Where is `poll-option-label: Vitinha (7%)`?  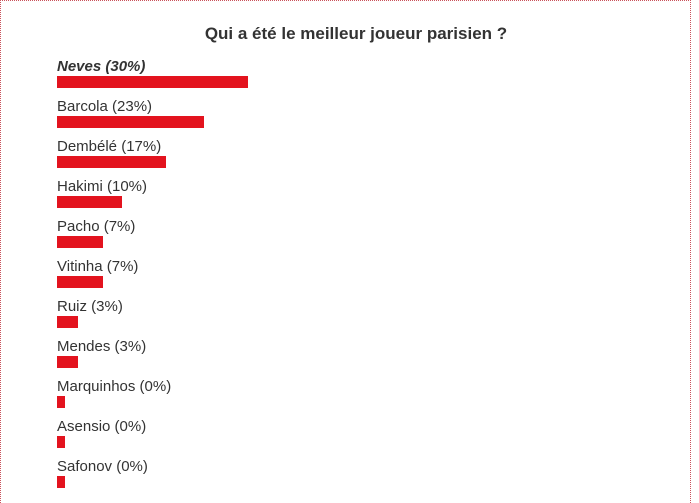 poll-option-label: Vitinha (7%) is located at coordinates (98, 266).